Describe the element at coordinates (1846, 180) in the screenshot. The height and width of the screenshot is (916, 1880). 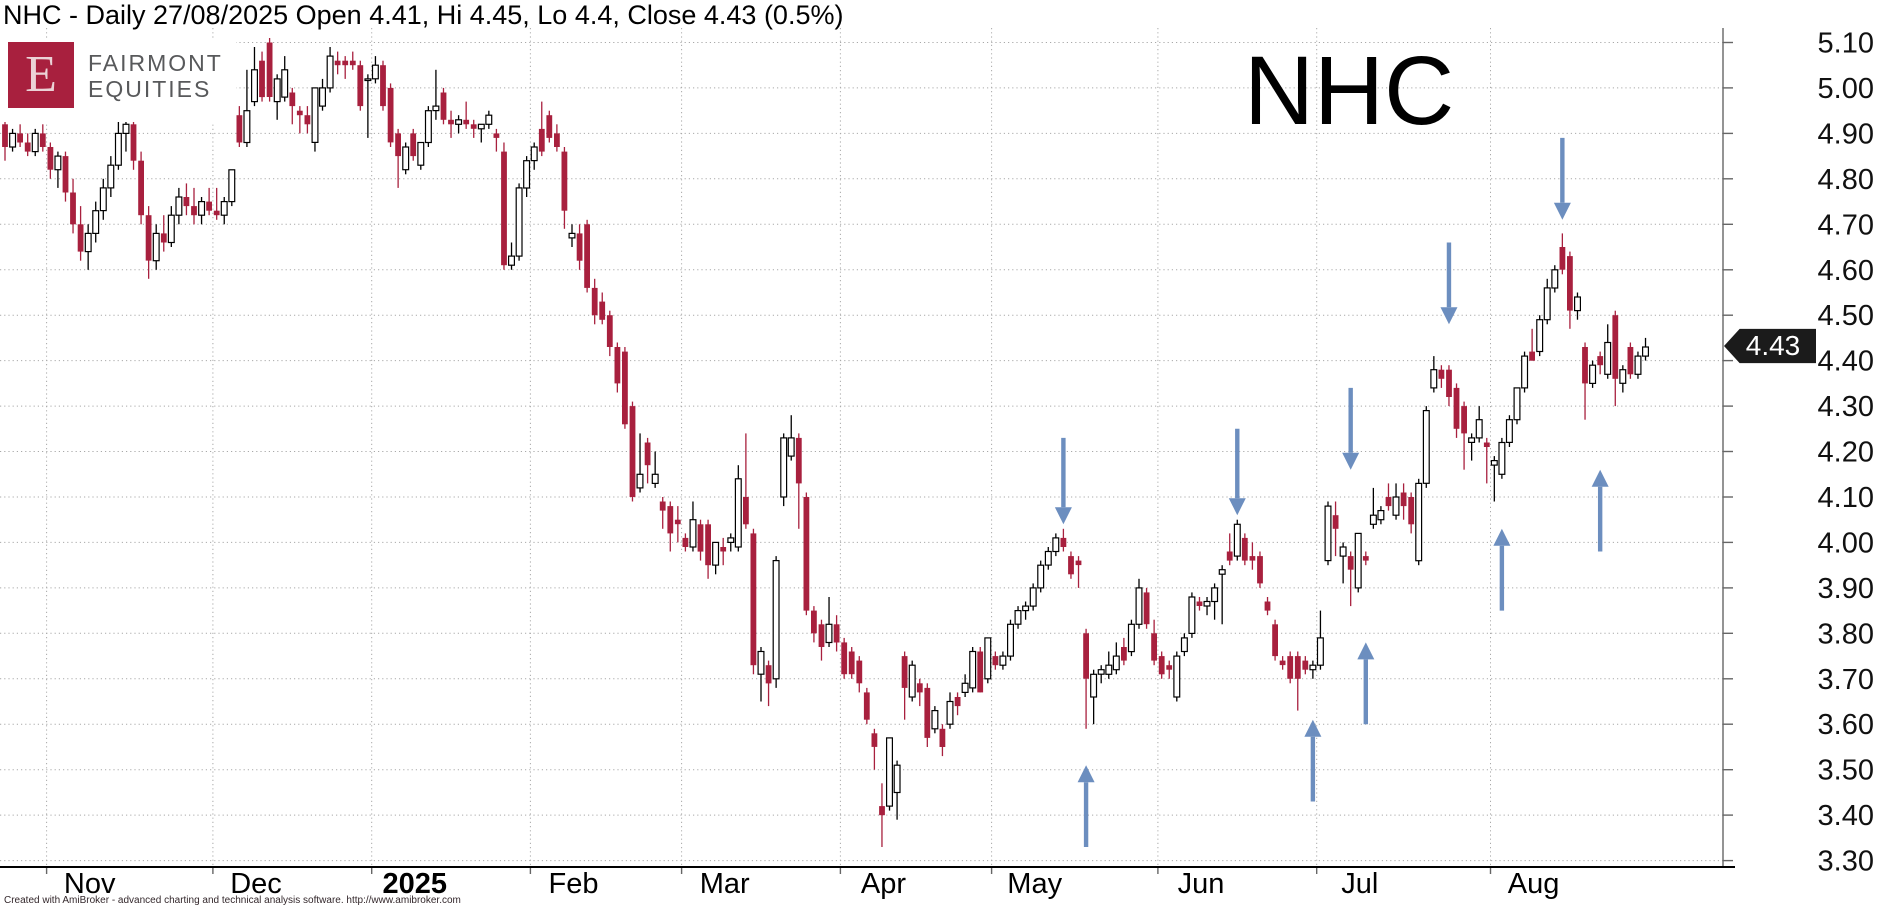
I see `svg-text: 4.80` at that location.